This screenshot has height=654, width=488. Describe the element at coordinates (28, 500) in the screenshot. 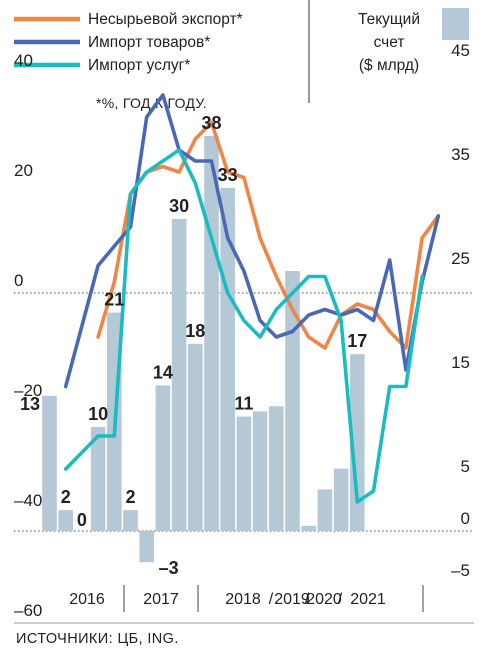

I see `left-tick-label: –40` at that location.